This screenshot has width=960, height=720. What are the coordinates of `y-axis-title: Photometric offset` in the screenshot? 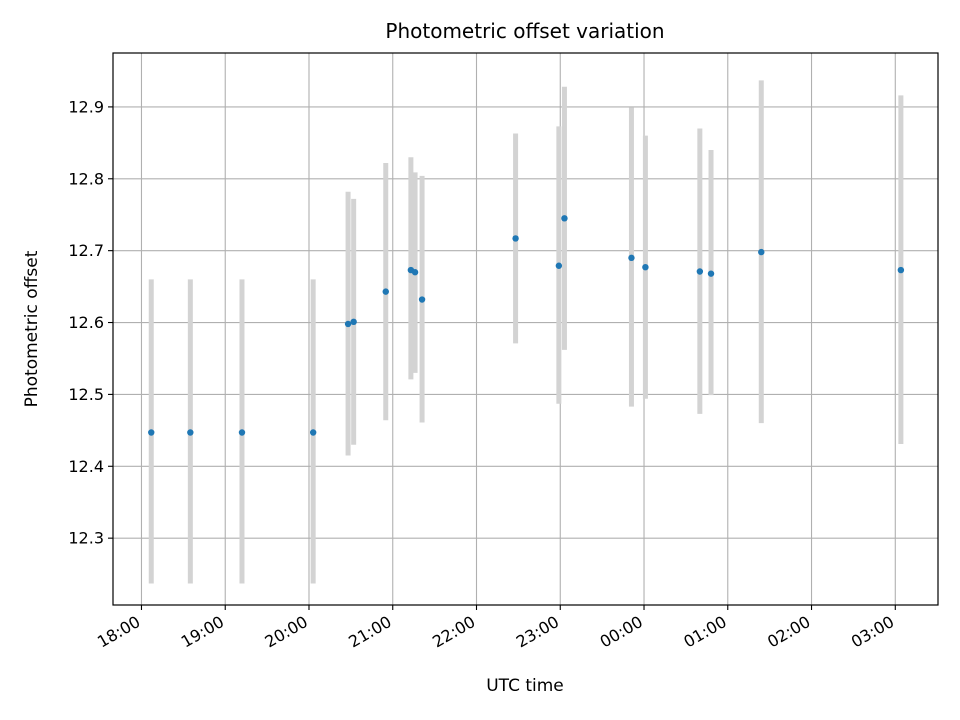 It's located at (32, 328).